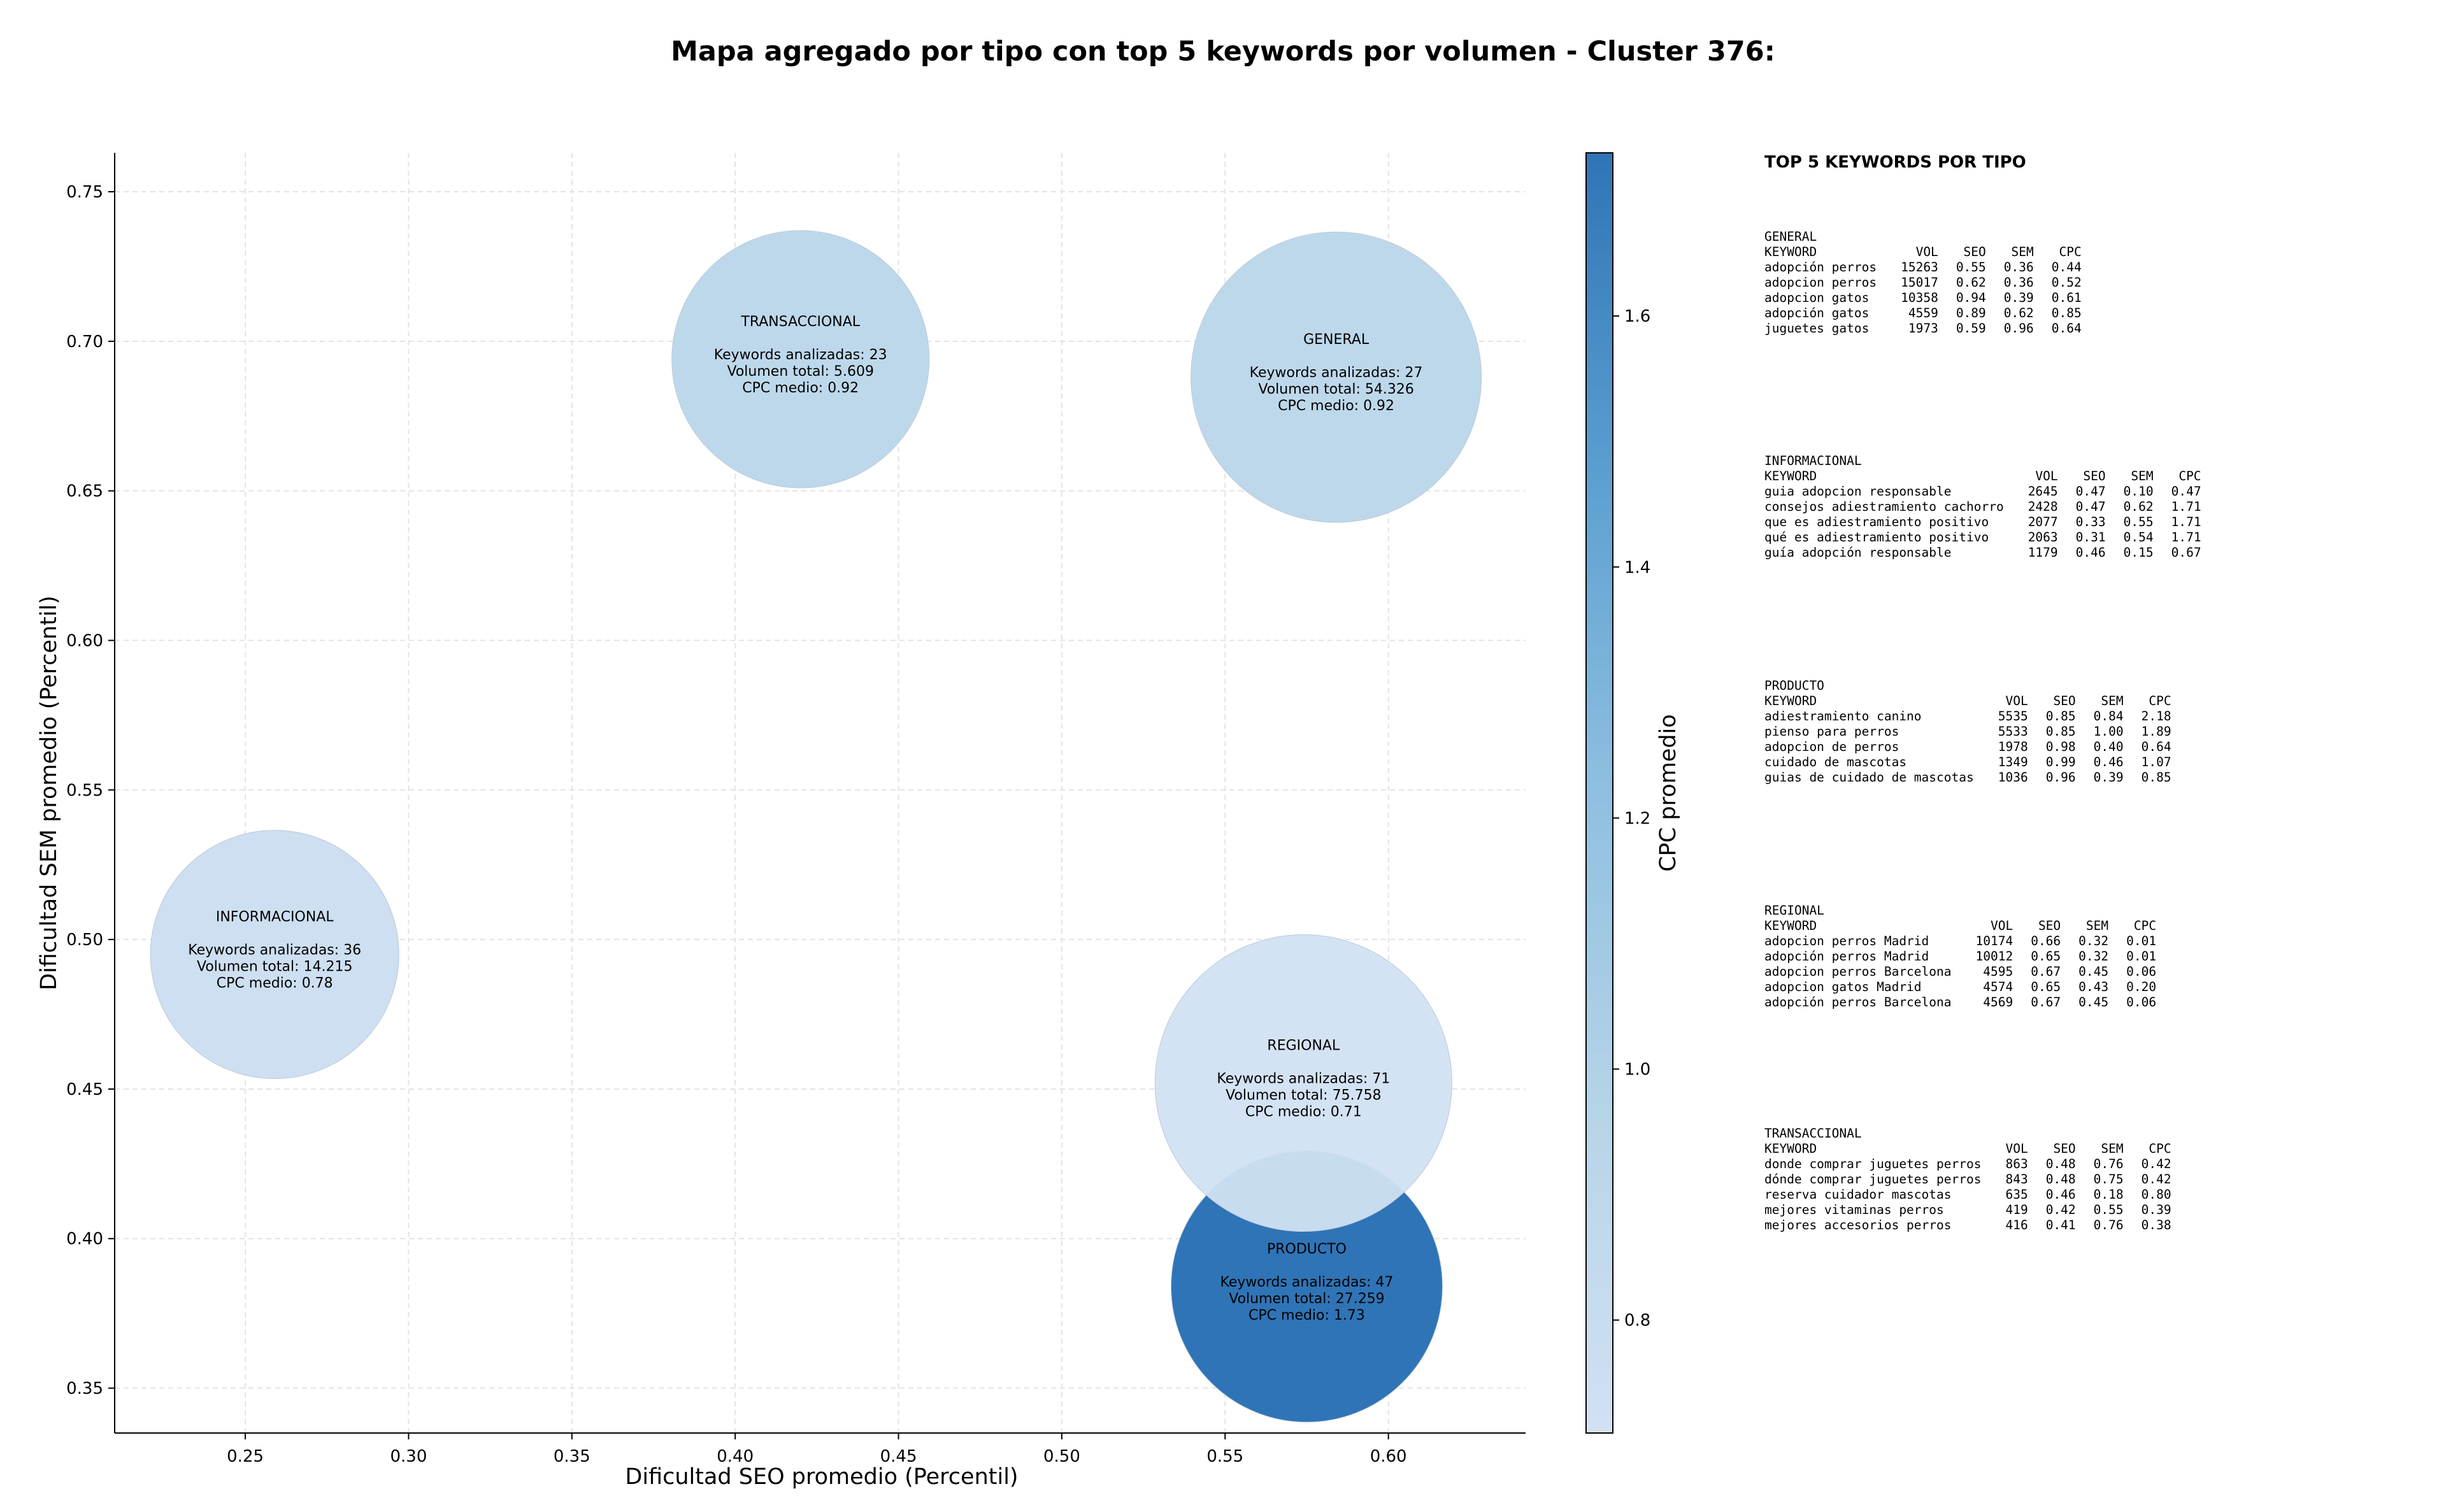 This screenshot has height=1512, width=2446. I want to click on metric-cell: 0.32, so click(2093, 941).